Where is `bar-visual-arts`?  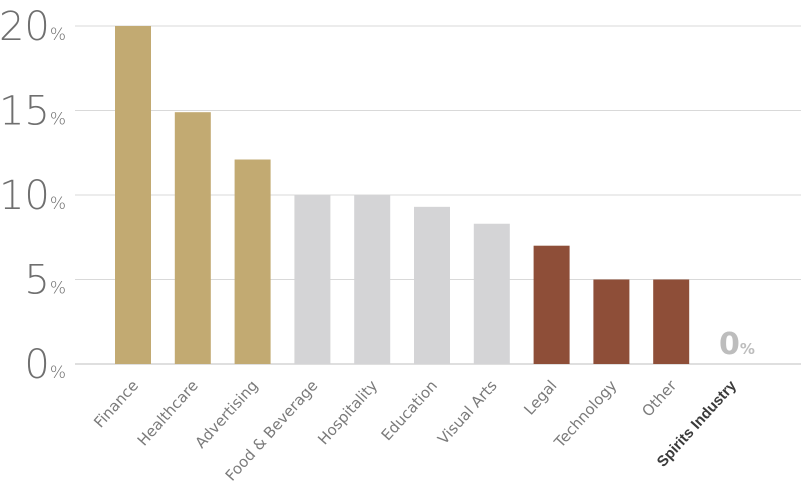 bar-visual-arts is located at coordinates (491, 293).